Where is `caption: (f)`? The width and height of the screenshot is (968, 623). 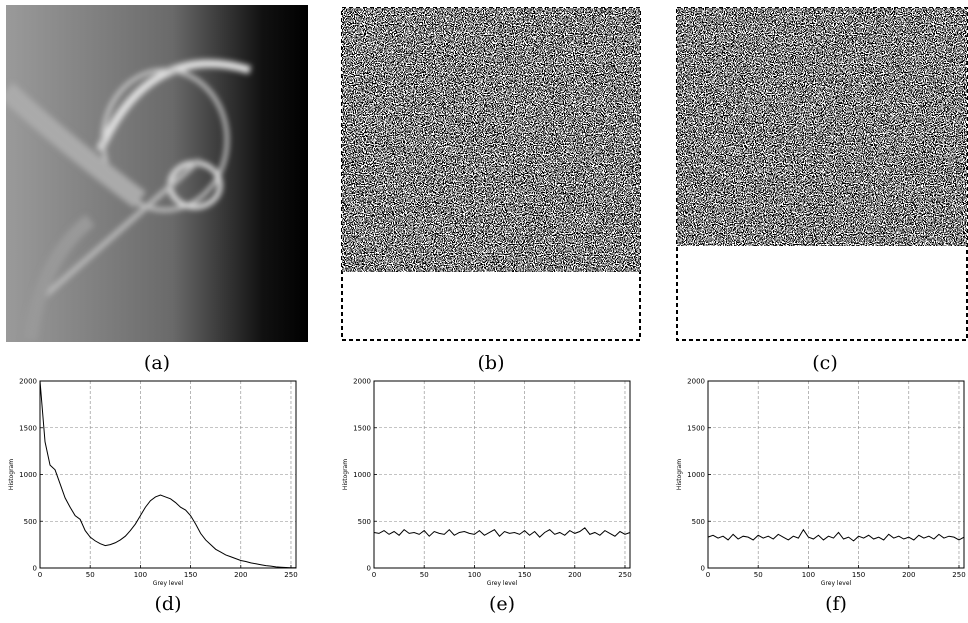 caption: (f) is located at coordinates (836, 604).